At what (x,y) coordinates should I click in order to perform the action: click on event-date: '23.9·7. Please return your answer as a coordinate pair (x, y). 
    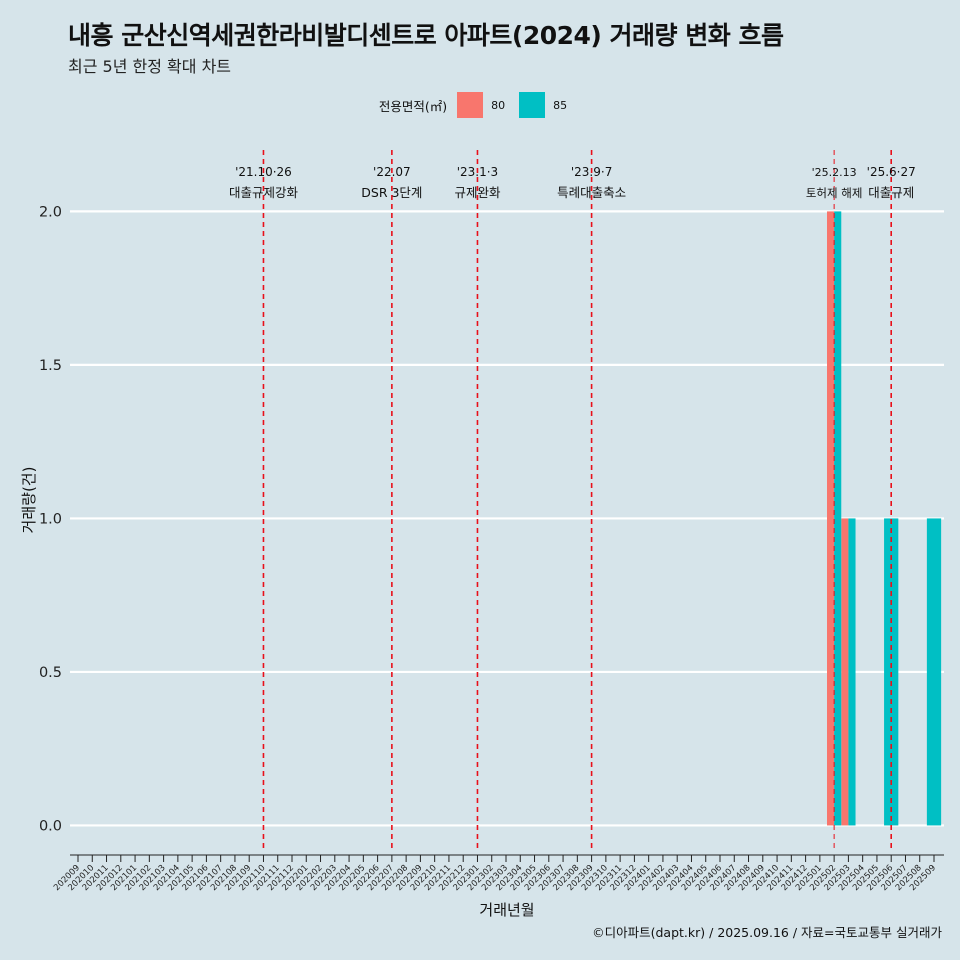
    Looking at the image, I should click on (591, 172).